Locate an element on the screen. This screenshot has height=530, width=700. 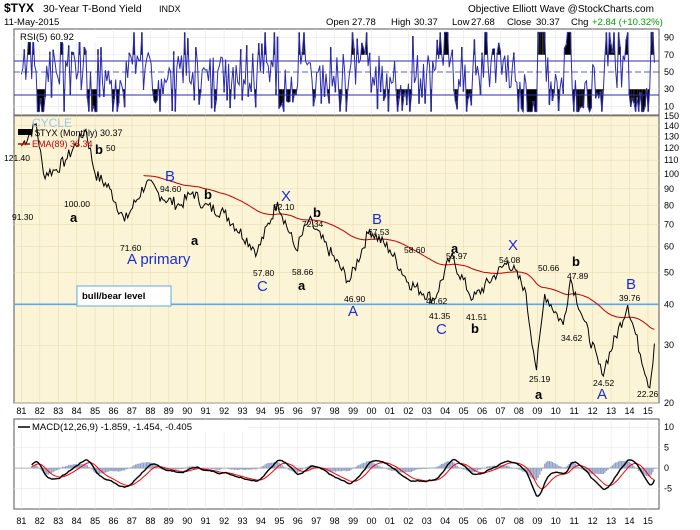
level-label-box is located at coordinates (124, 296).